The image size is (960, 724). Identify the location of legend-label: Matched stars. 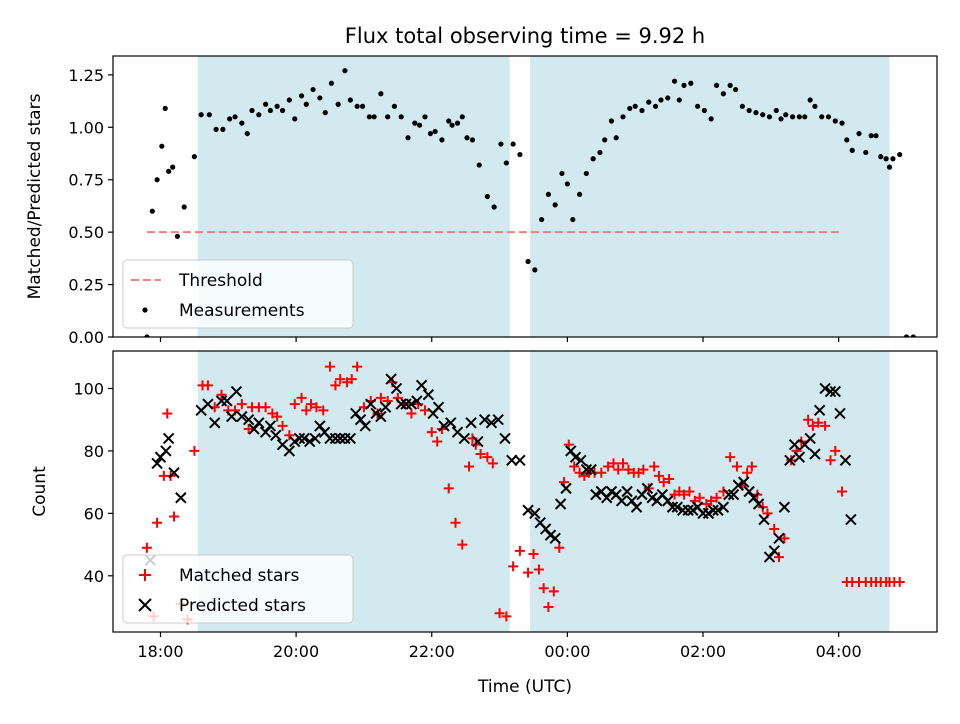
(239, 576).